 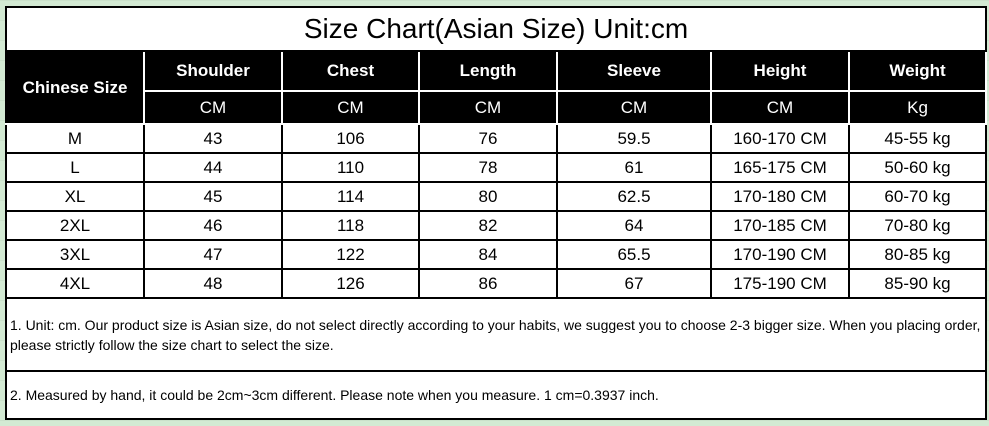 I want to click on table-cell: 170-180 CM, so click(x=780, y=196).